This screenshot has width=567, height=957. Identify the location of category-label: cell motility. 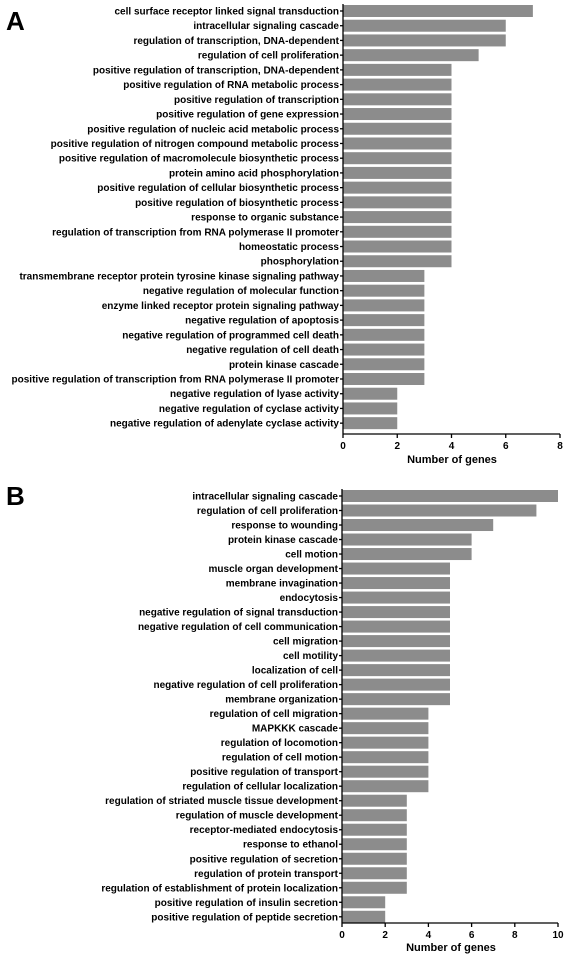
(310, 656).